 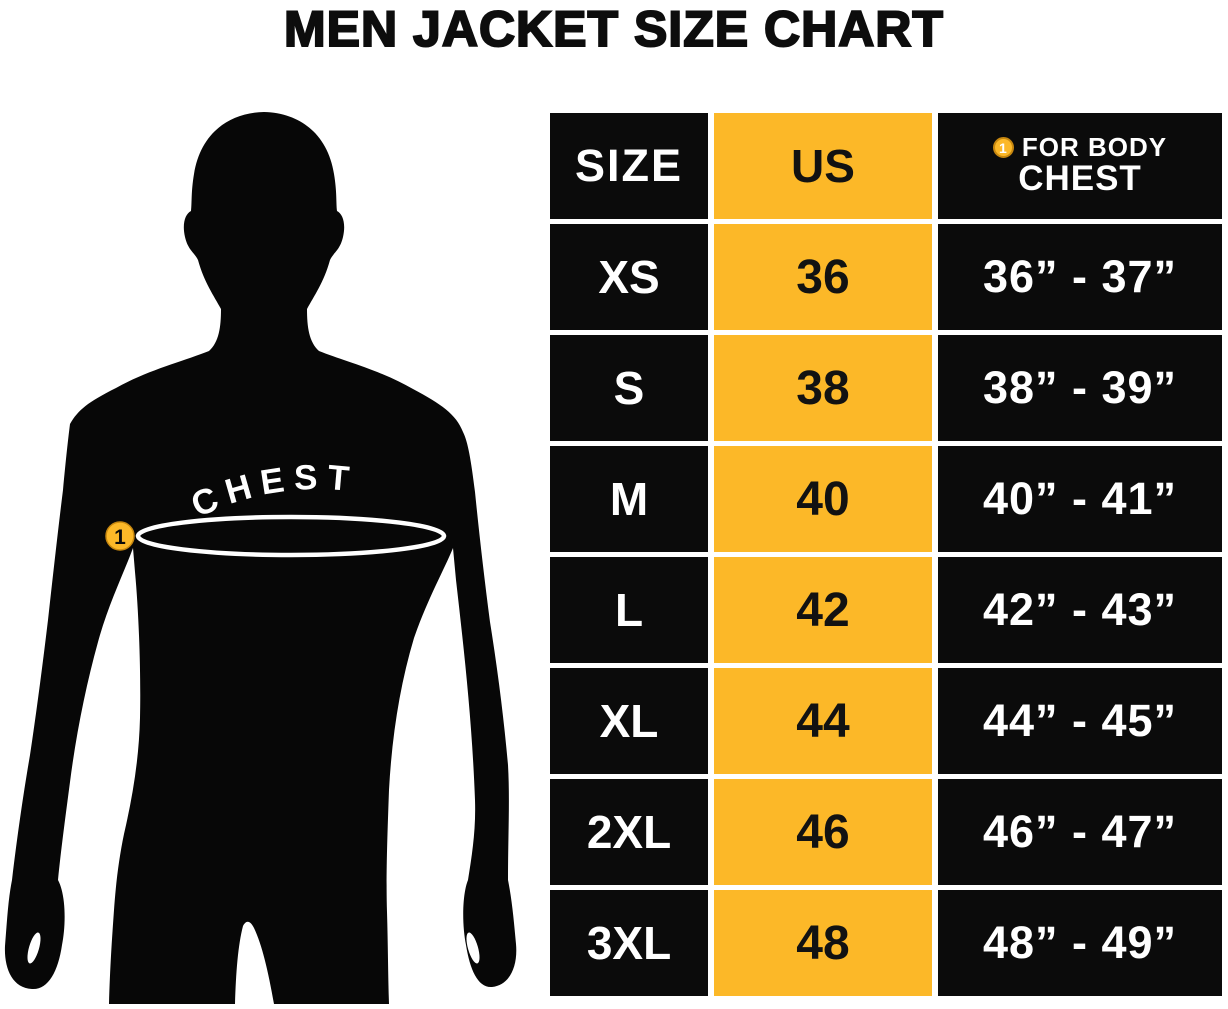 What do you see at coordinates (823, 832) in the screenshot?
I see `table-row-us: 46` at bounding box center [823, 832].